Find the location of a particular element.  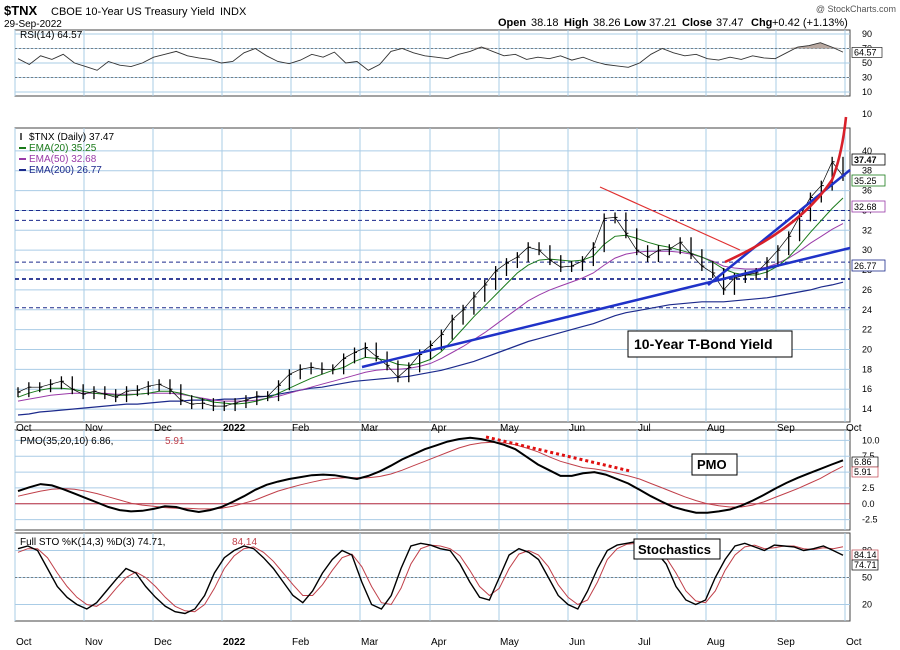

symbol: $TNX is located at coordinates (21, 10).